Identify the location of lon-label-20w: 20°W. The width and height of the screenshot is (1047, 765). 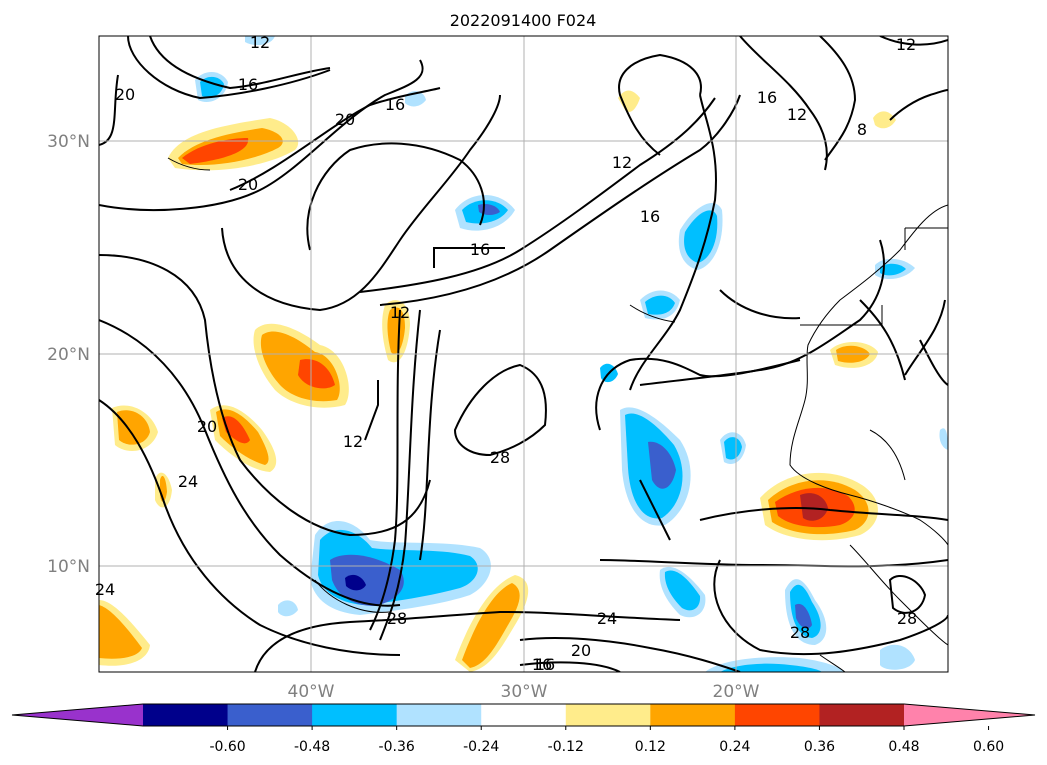
(736, 692).